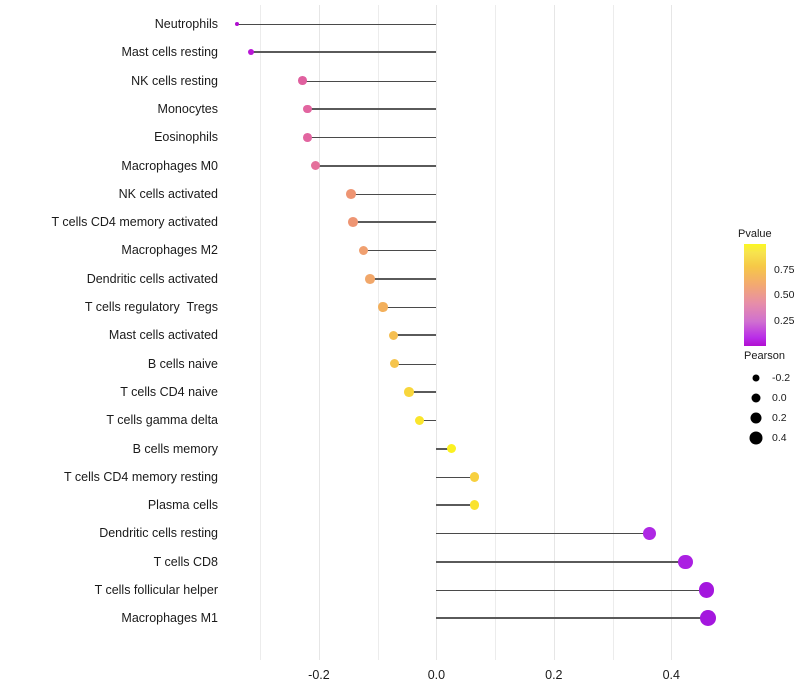 The height and width of the screenshot is (700, 800). Describe the element at coordinates (186, 137) in the screenshot. I see `y-axis-label: Eosinophils` at that location.